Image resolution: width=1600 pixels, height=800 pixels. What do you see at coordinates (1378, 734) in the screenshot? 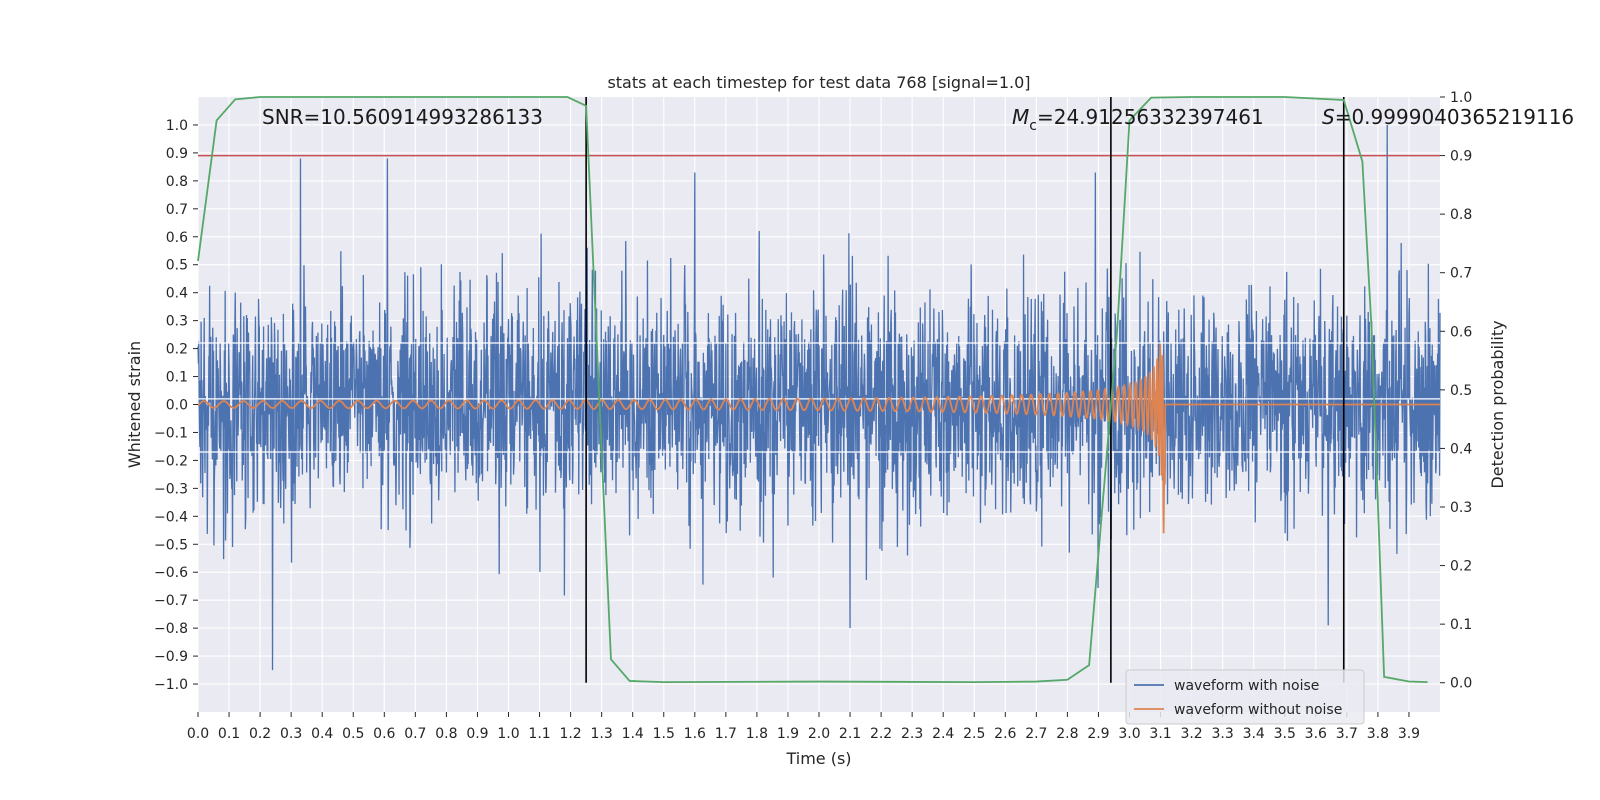
I see `x-tick-label: 3.8` at bounding box center [1378, 734].